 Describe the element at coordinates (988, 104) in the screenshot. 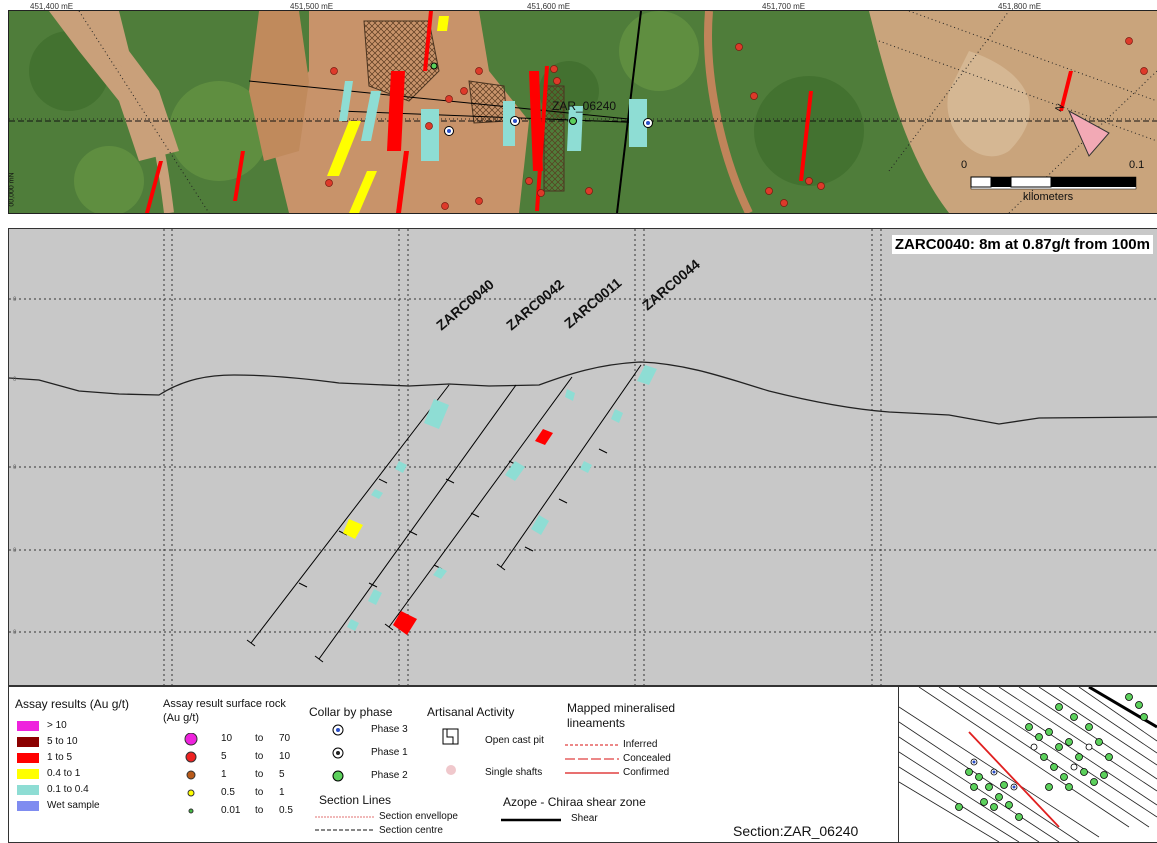

I see `swamp-water` at that location.